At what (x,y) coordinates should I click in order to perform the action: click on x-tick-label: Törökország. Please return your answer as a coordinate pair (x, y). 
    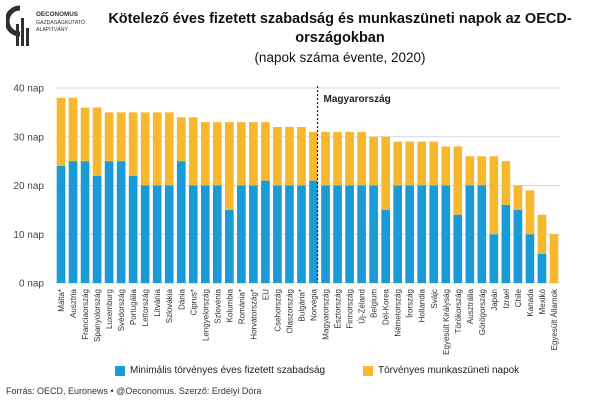
    Looking at the image, I should click on (458, 311).